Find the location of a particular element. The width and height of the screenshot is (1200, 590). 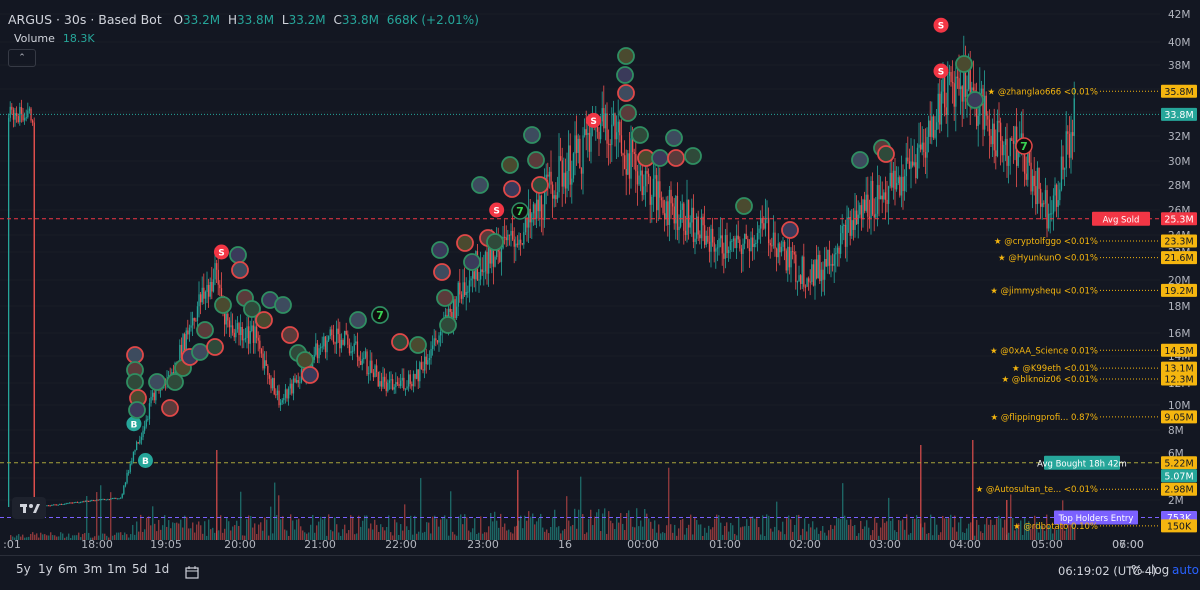

price-axis-label: 25.3M is located at coordinates (1179, 219).